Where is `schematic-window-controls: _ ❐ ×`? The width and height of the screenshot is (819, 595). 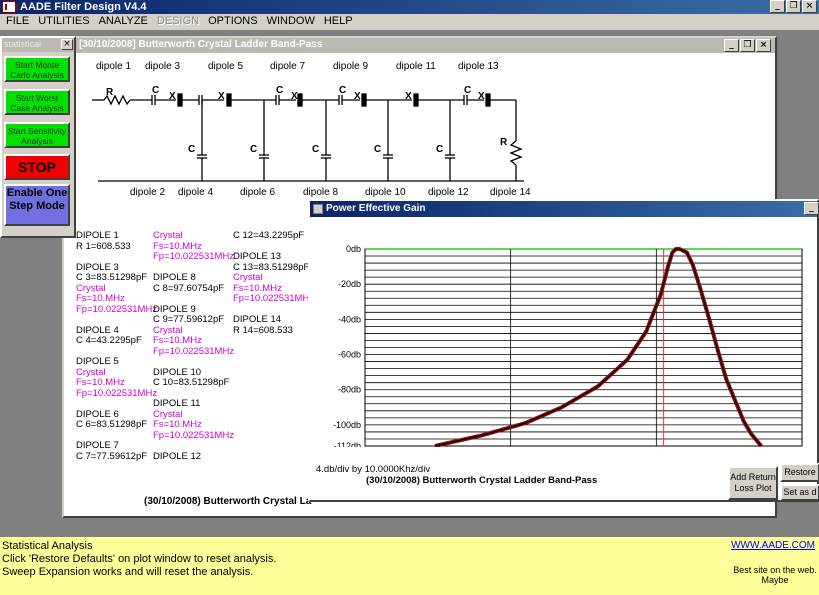 schematic-window-controls: _ ❐ × is located at coordinates (747, 45).